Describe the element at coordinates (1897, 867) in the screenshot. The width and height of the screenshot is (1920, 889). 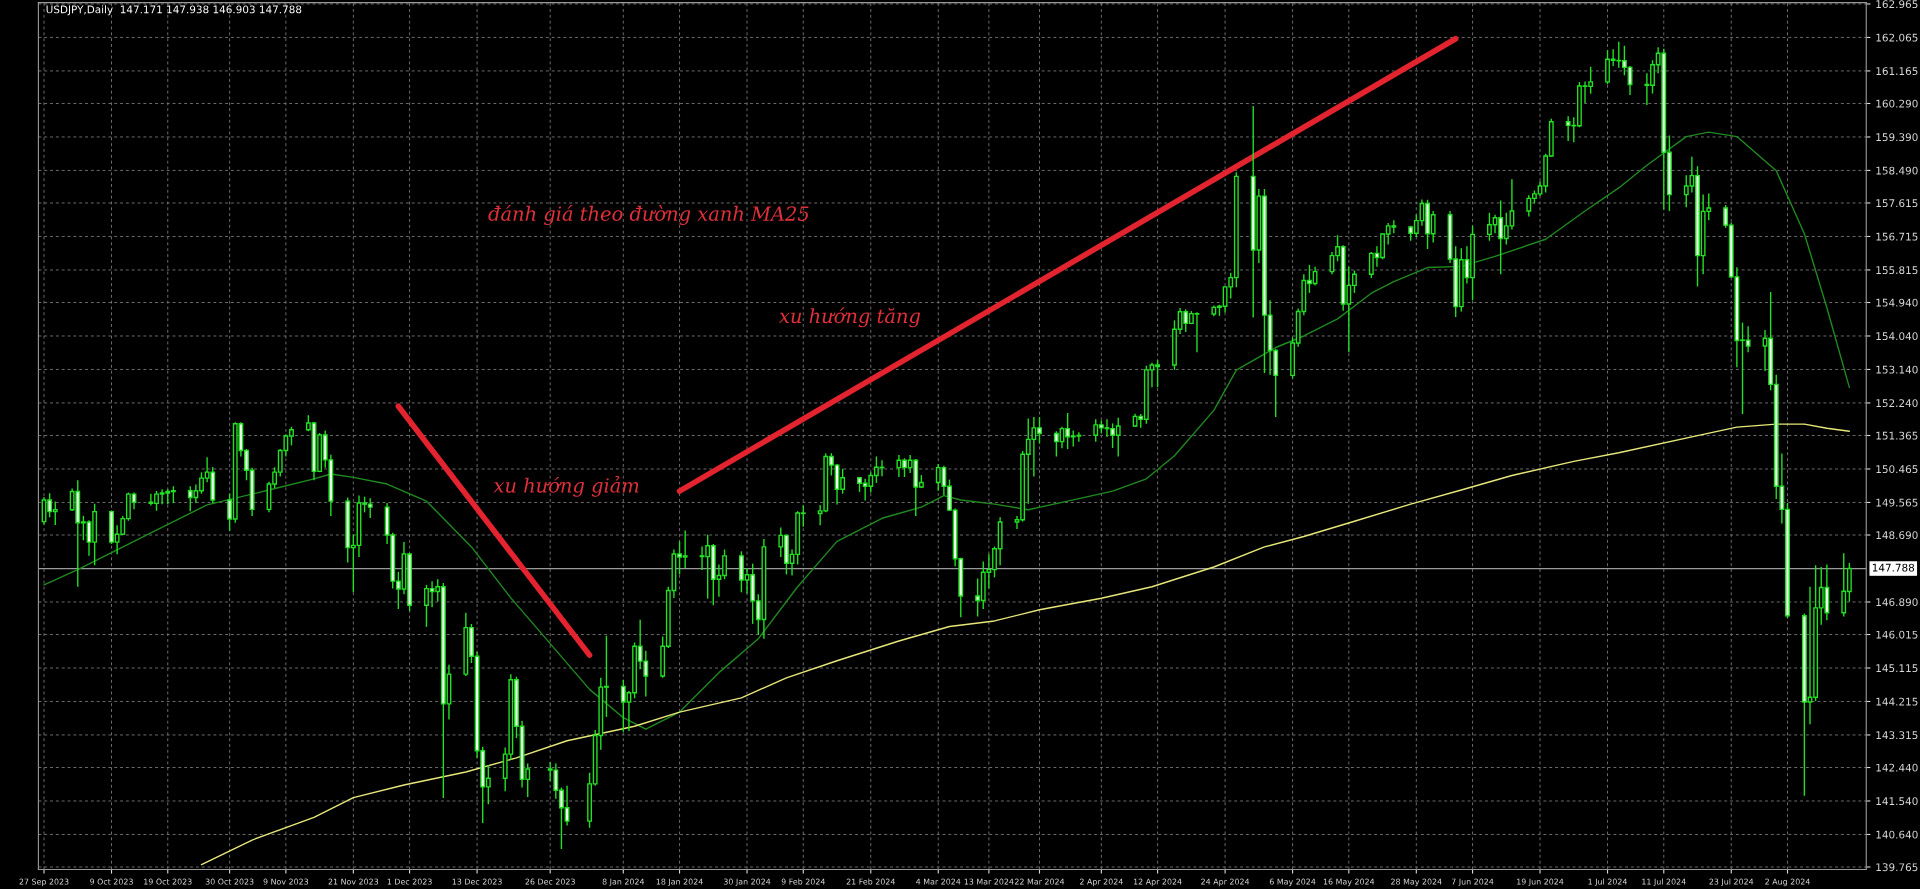
I see `y-tick-label: 139.765` at that location.